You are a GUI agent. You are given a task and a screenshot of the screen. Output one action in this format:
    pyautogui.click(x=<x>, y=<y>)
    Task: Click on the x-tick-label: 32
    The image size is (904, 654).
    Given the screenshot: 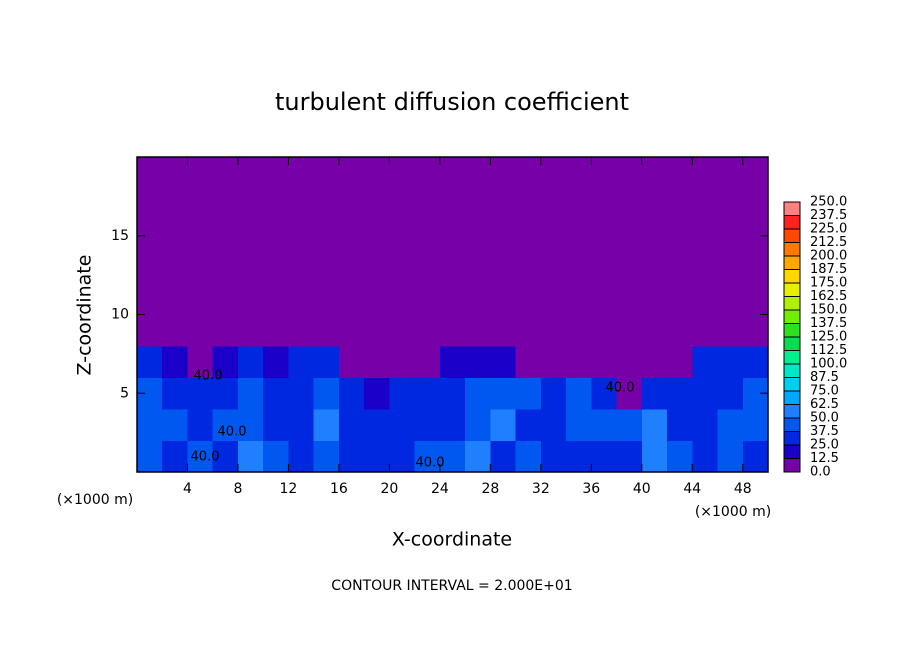 What is the action you would take?
    pyautogui.click(x=541, y=489)
    